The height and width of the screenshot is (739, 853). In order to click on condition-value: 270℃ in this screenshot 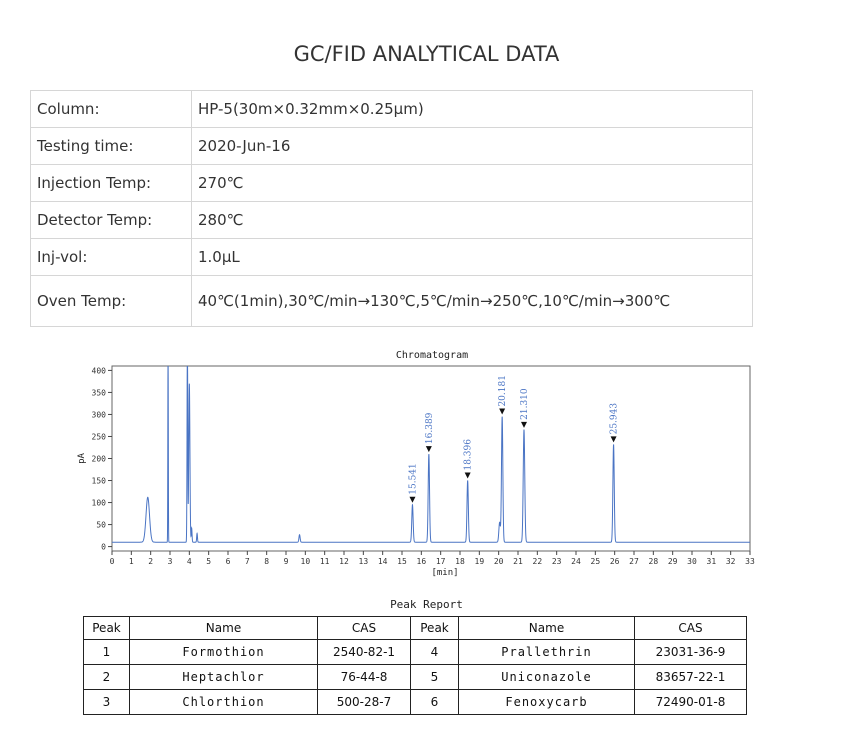, I will do `click(472, 183)`.